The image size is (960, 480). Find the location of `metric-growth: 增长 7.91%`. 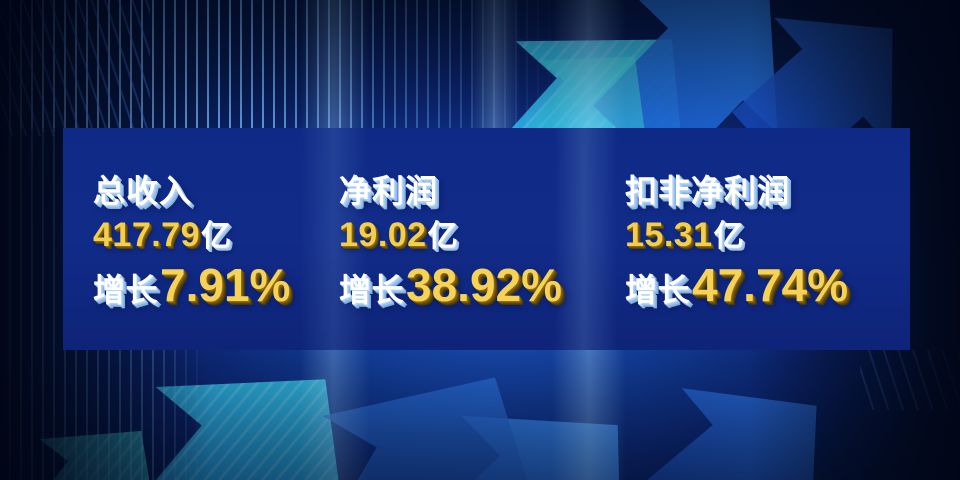

metric-growth: 增长 7.91% is located at coordinates (228, 285).